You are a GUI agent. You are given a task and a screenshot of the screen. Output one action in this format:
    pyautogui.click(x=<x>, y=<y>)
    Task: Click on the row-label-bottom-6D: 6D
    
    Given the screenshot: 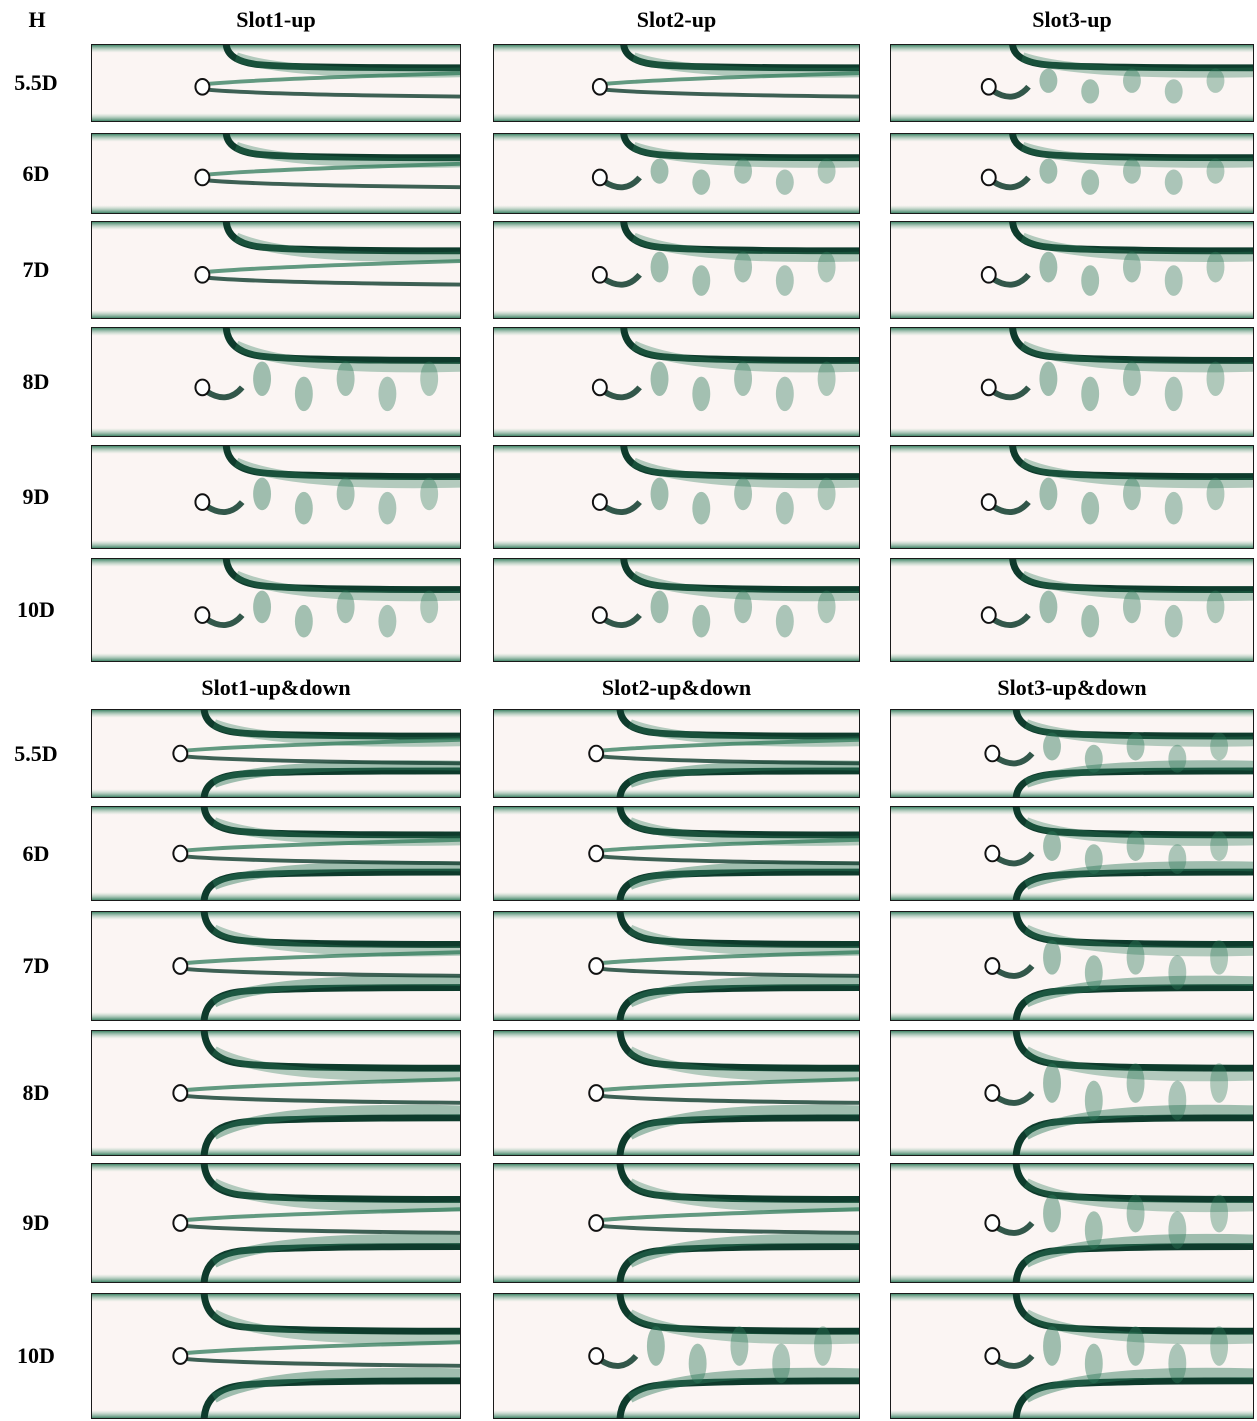 What is the action you would take?
    pyautogui.click(x=36, y=853)
    